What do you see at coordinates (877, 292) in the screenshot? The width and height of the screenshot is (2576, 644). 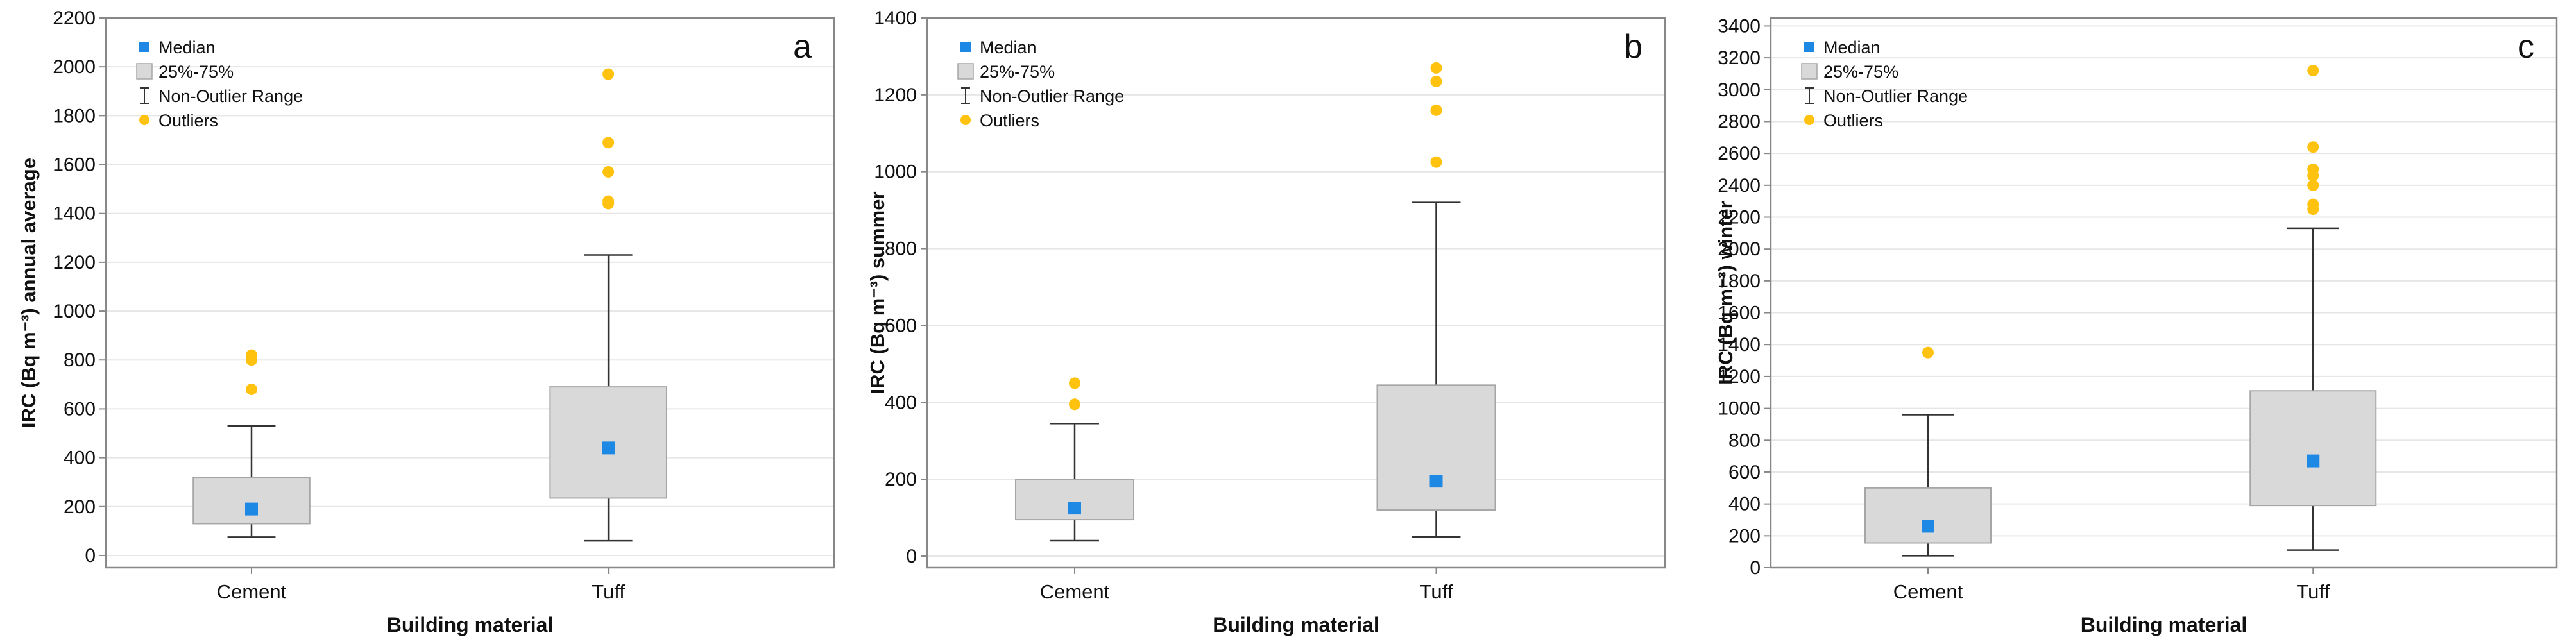 I see `y-axis-label: IRC (Bq m⁻³) summer` at bounding box center [877, 292].